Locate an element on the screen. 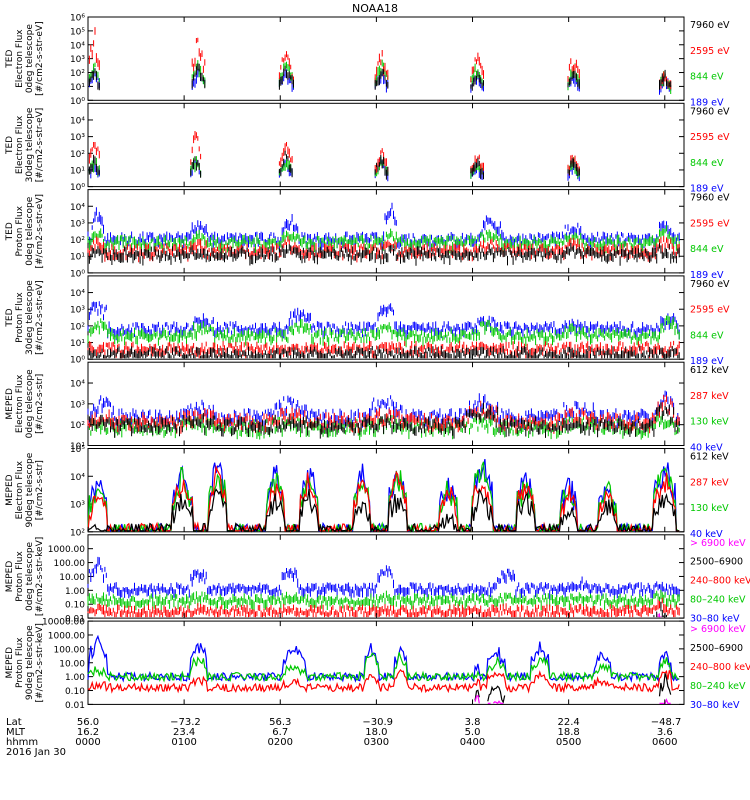  legend-entry: 2500–6900 is located at coordinates (716, 562).